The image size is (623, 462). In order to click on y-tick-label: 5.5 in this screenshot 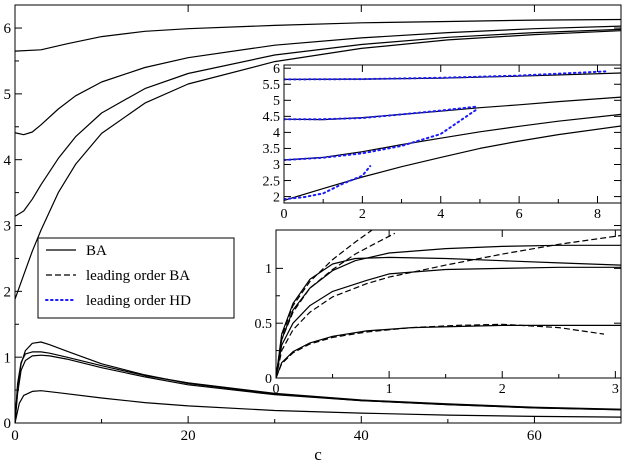, I will do `click(272, 85)`.